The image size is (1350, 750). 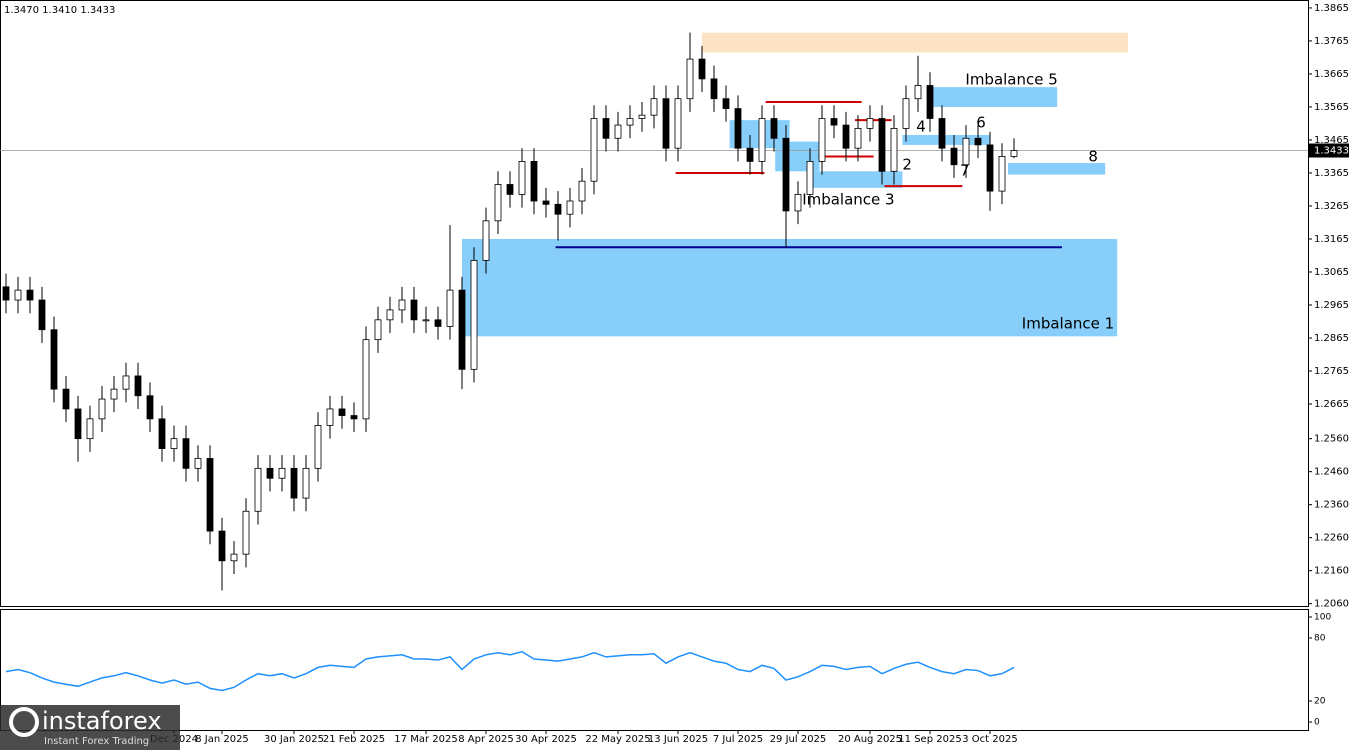 I want to click on indicator-tick-label: 20, so click(x=1320, y=702).